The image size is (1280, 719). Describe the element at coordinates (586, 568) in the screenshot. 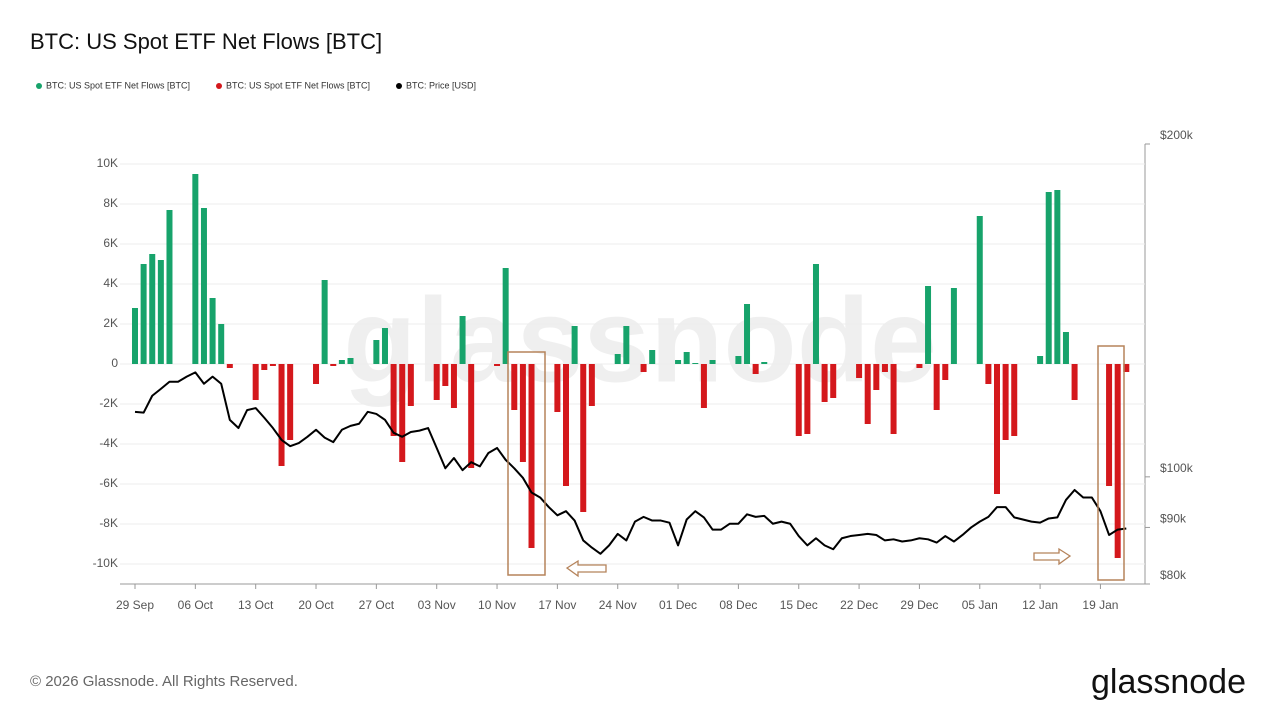

I see `arrow-left` at that location.